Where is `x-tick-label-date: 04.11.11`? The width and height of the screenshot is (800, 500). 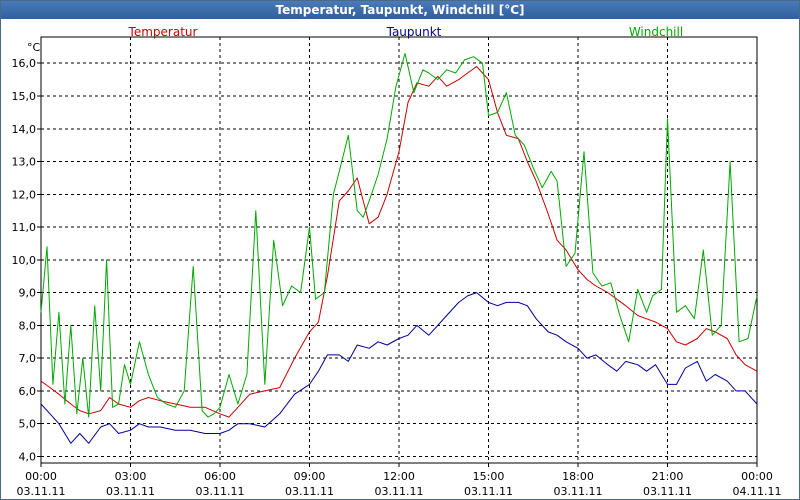
x-tick-label-date: 04.11.11 is located at coordinates (757, 491).